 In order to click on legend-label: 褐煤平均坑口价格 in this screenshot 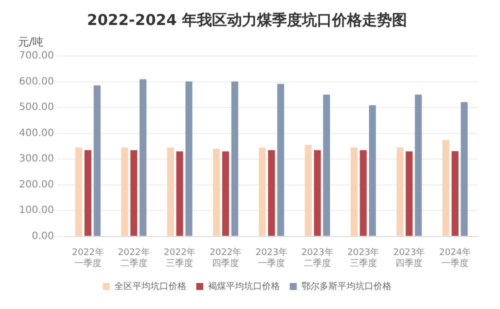, I will do `click(244, 286)`.